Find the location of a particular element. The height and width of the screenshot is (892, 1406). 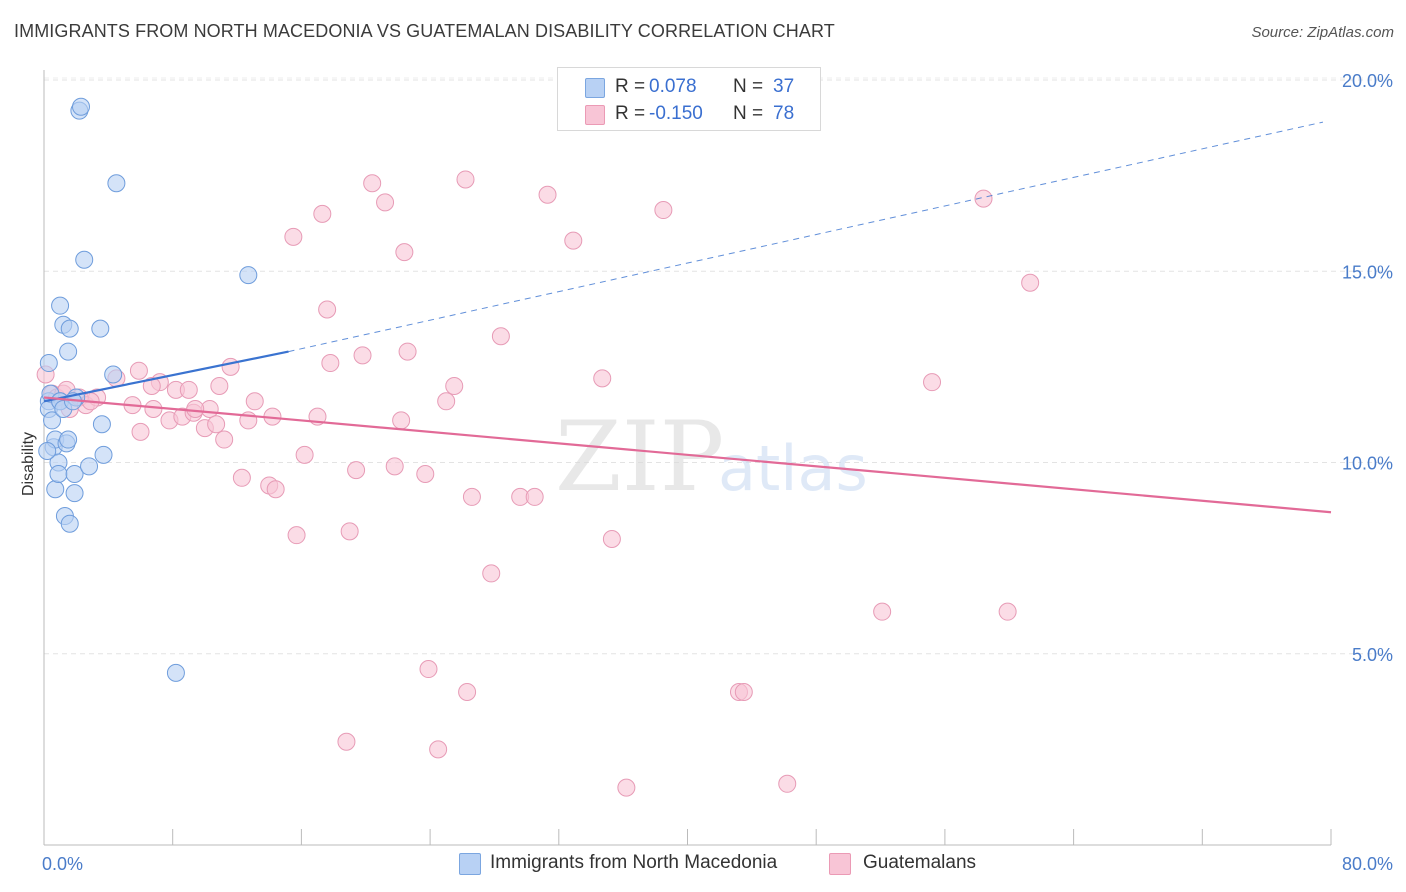

trend-line-pink is located at coordinates (687, 455).